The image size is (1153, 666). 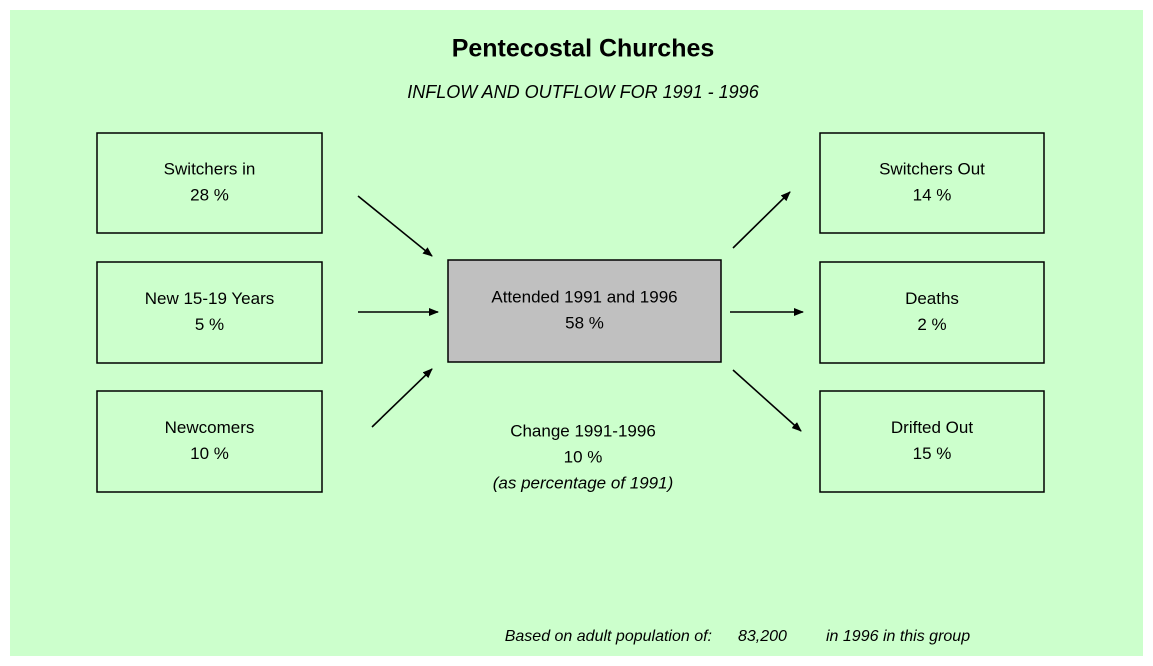 What do you see at coordinates (210, 427) in the screenshot?
I see `node-label: Newcomers` at bounding box center [210, 427].